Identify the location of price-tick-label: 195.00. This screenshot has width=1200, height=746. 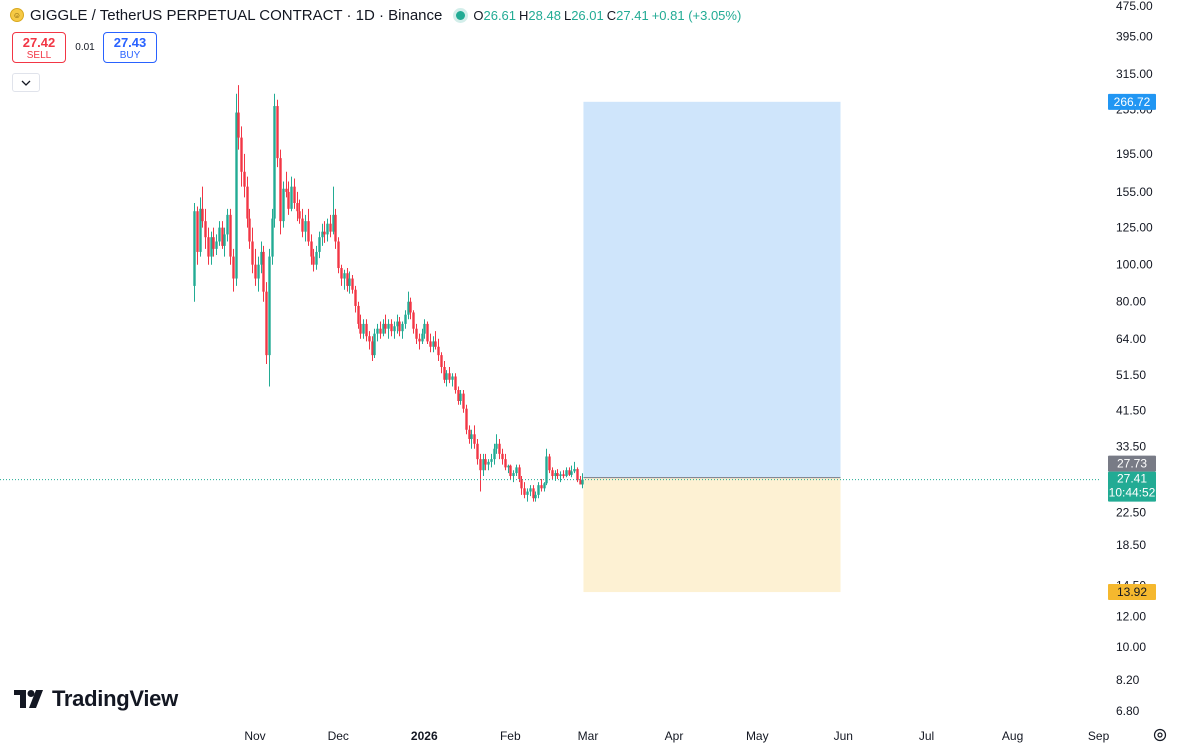
(1134, 154).